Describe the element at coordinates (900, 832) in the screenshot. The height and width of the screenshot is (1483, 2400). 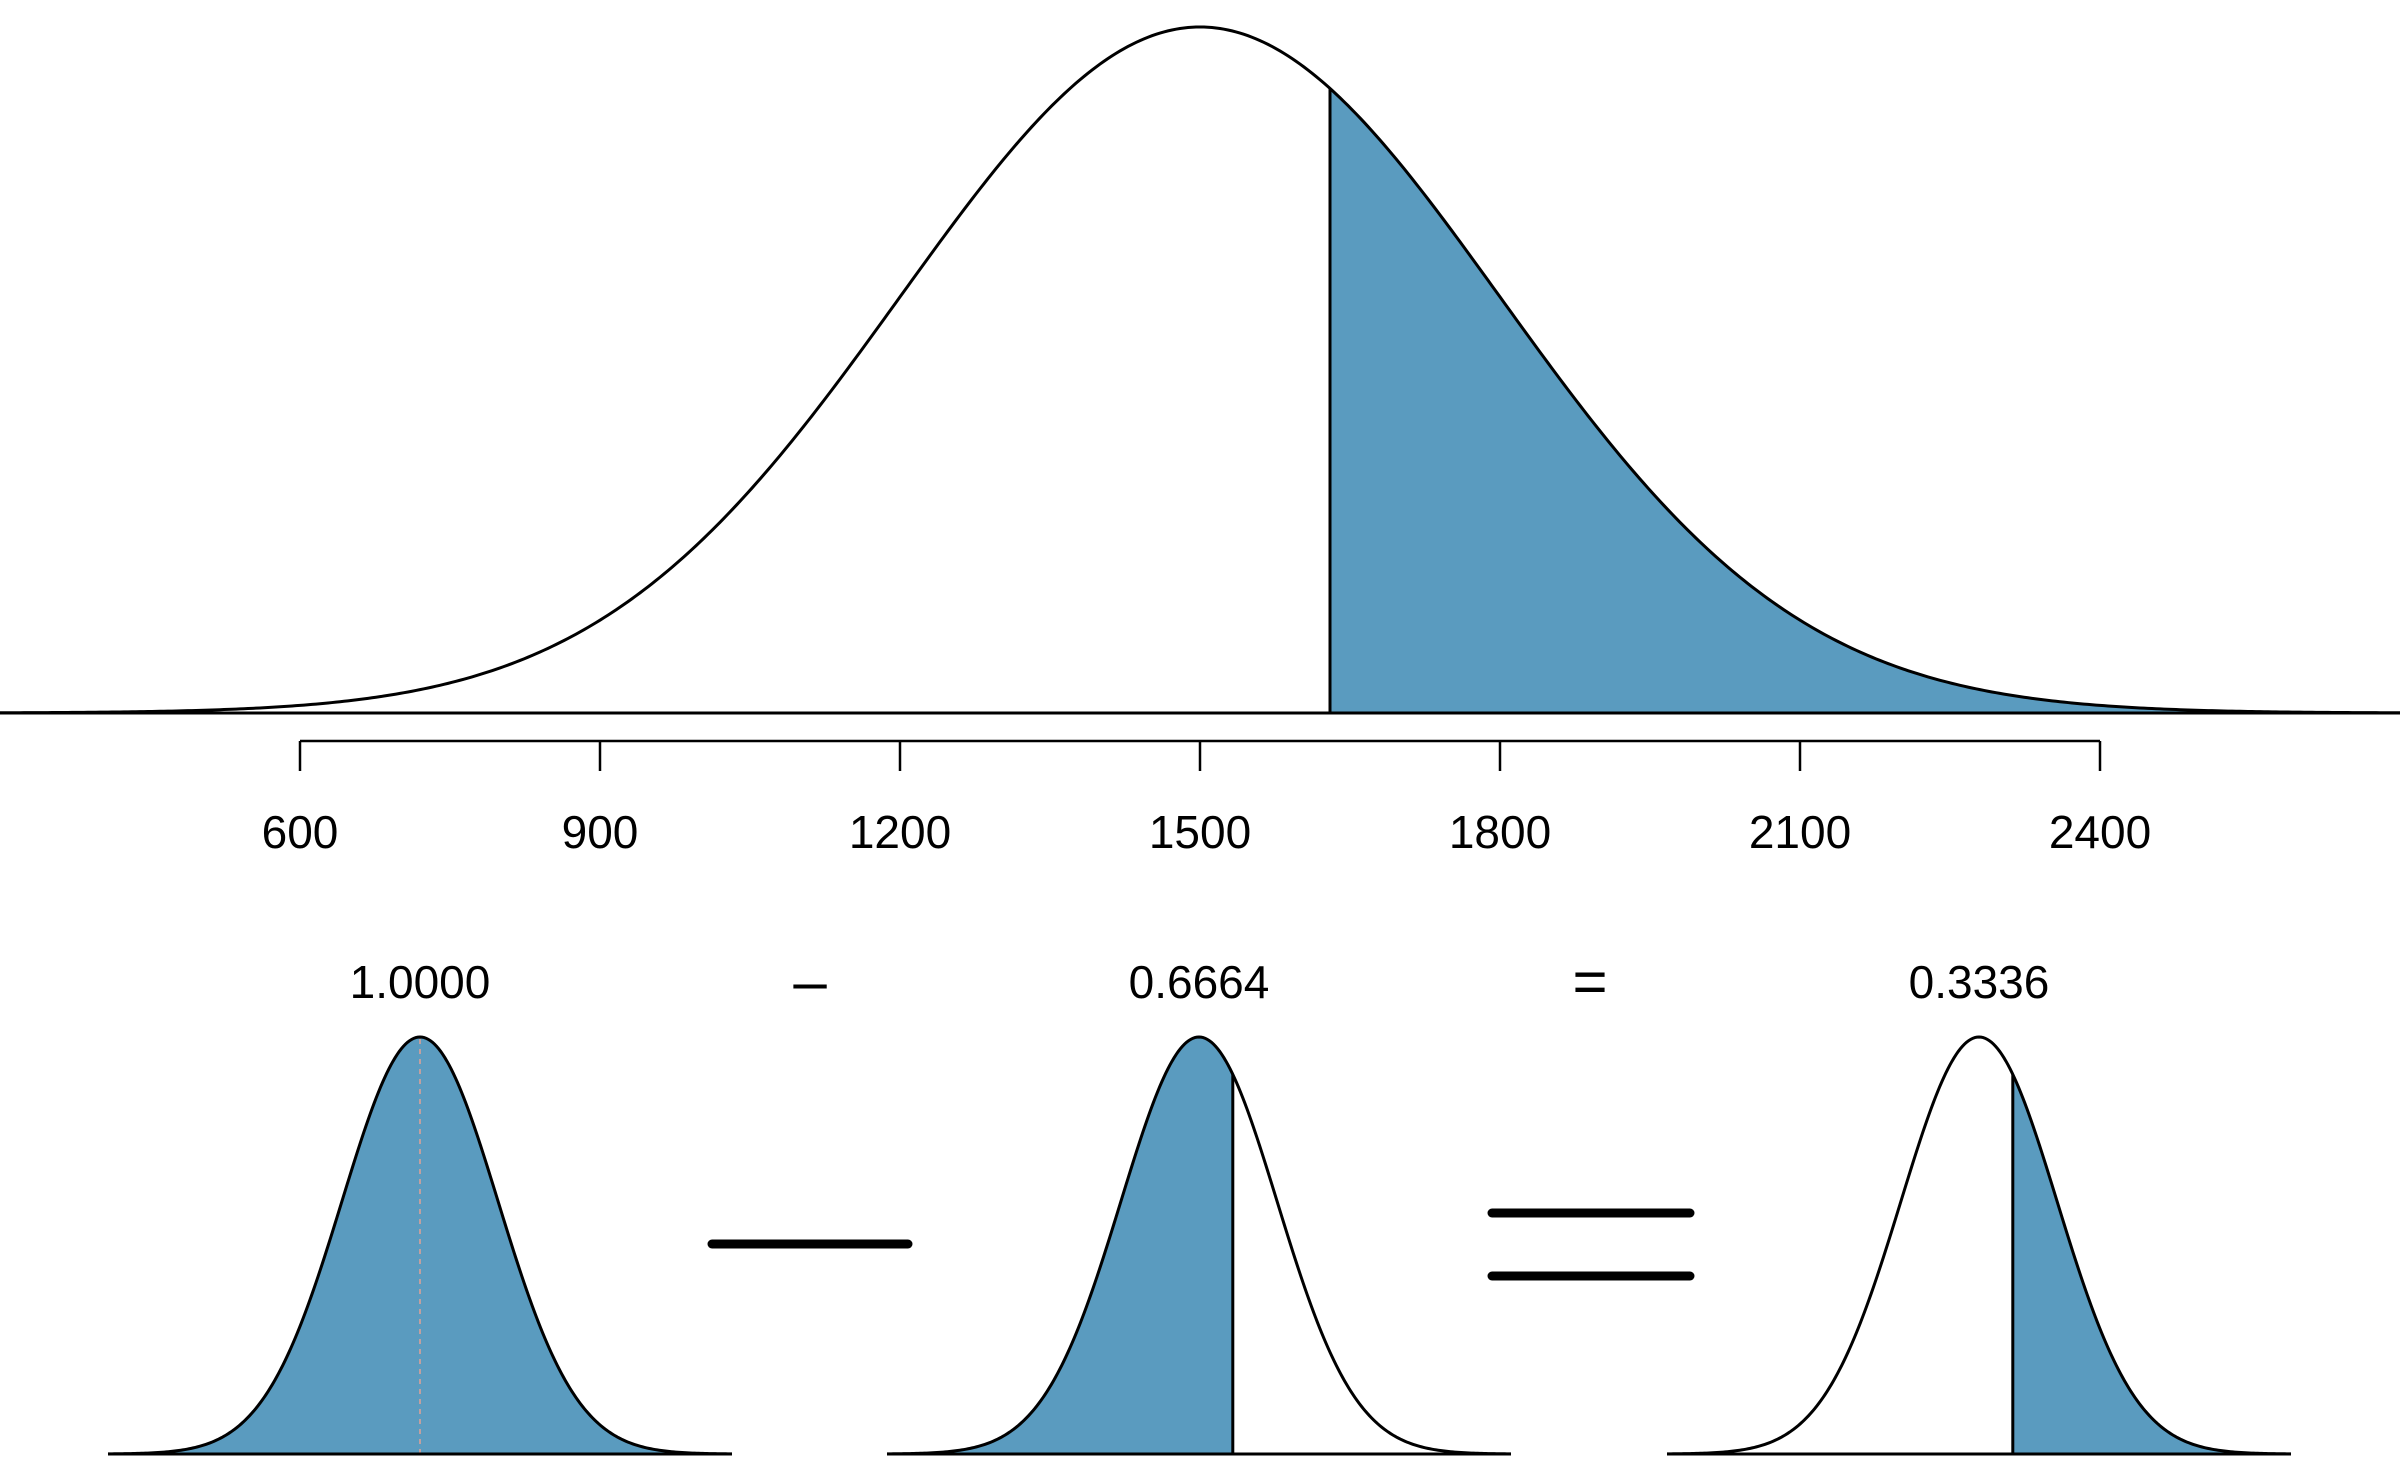
I see `x-axis-tick-label: 1200` at that location.